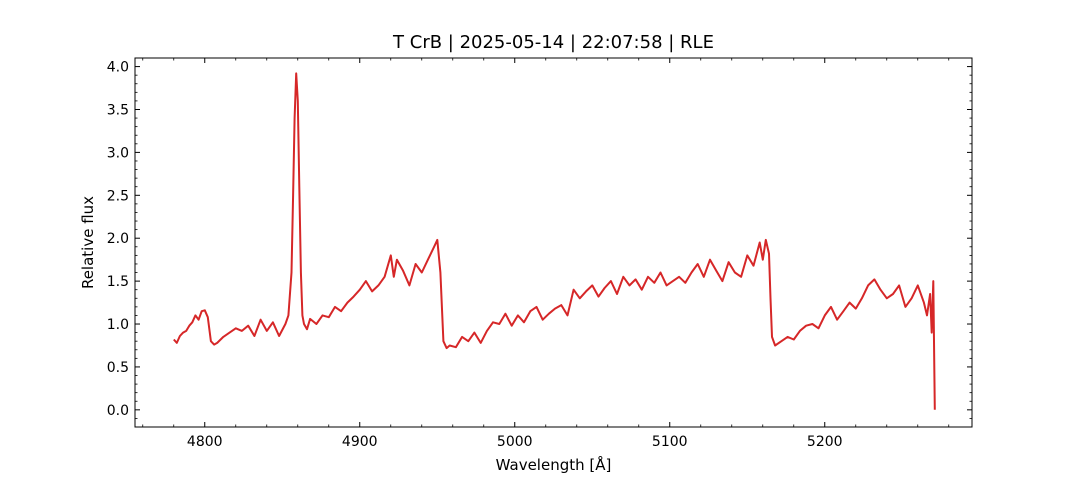 This screenshot has height=480, width=1080. Describe the element at coordinates (118, 325) in the screenshot. I see `y-tick-label: 1.0` at that location.